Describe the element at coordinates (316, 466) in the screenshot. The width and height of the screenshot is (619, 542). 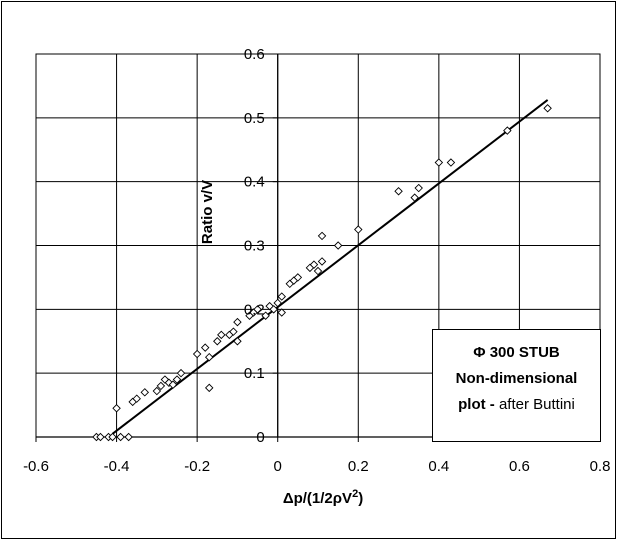
I see `x-tick-labels: -0.6 -0.4 -0.2 0 0.2 0.4 0.6 0.8` at that location.